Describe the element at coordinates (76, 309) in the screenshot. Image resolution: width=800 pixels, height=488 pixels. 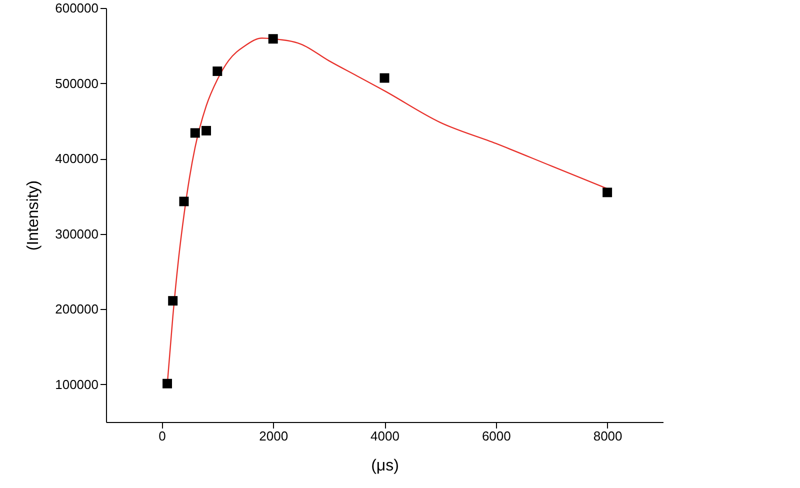
I see `y-tick-label: 200000` at that location.